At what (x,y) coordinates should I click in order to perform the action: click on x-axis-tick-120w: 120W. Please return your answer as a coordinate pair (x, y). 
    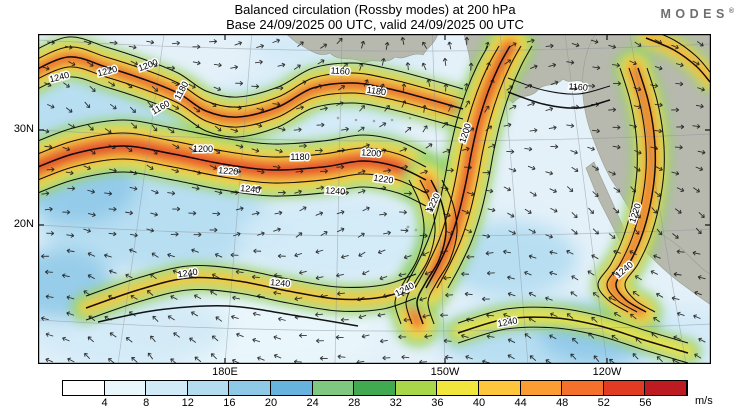
    Looking at the image, I should click on (607, 372).